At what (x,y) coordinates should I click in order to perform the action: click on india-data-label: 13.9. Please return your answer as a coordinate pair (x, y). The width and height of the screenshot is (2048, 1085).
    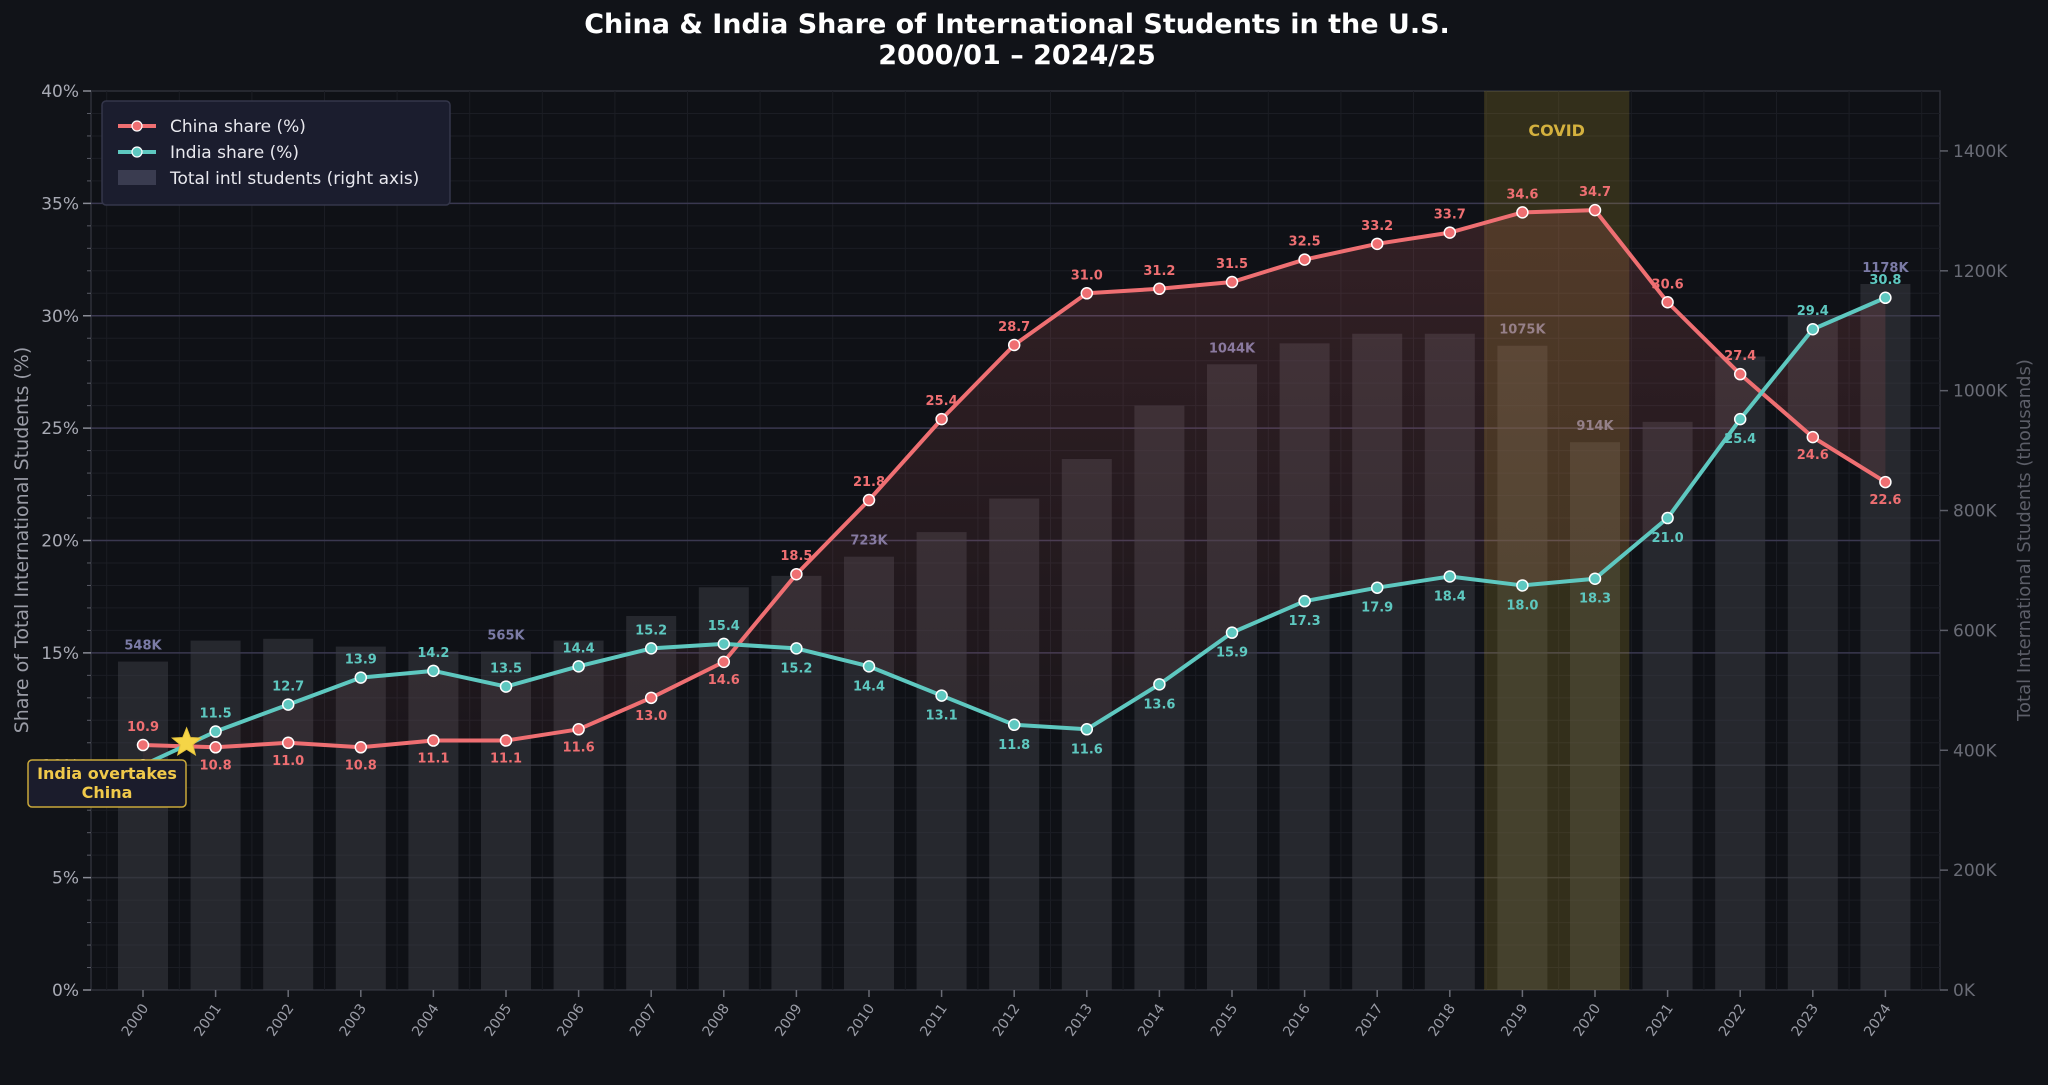
    Looking at the image, I should click on (361, 660).